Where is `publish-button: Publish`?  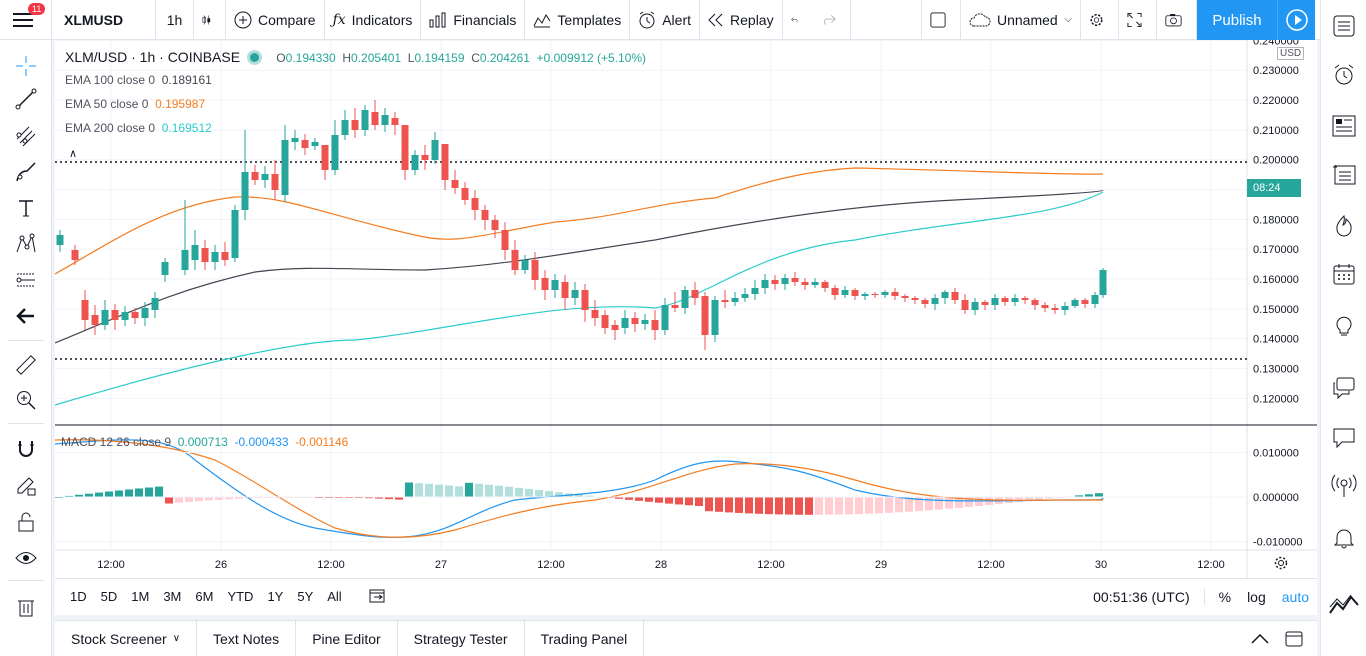 publish-button: Publish is located at coordinates (1237, 20).